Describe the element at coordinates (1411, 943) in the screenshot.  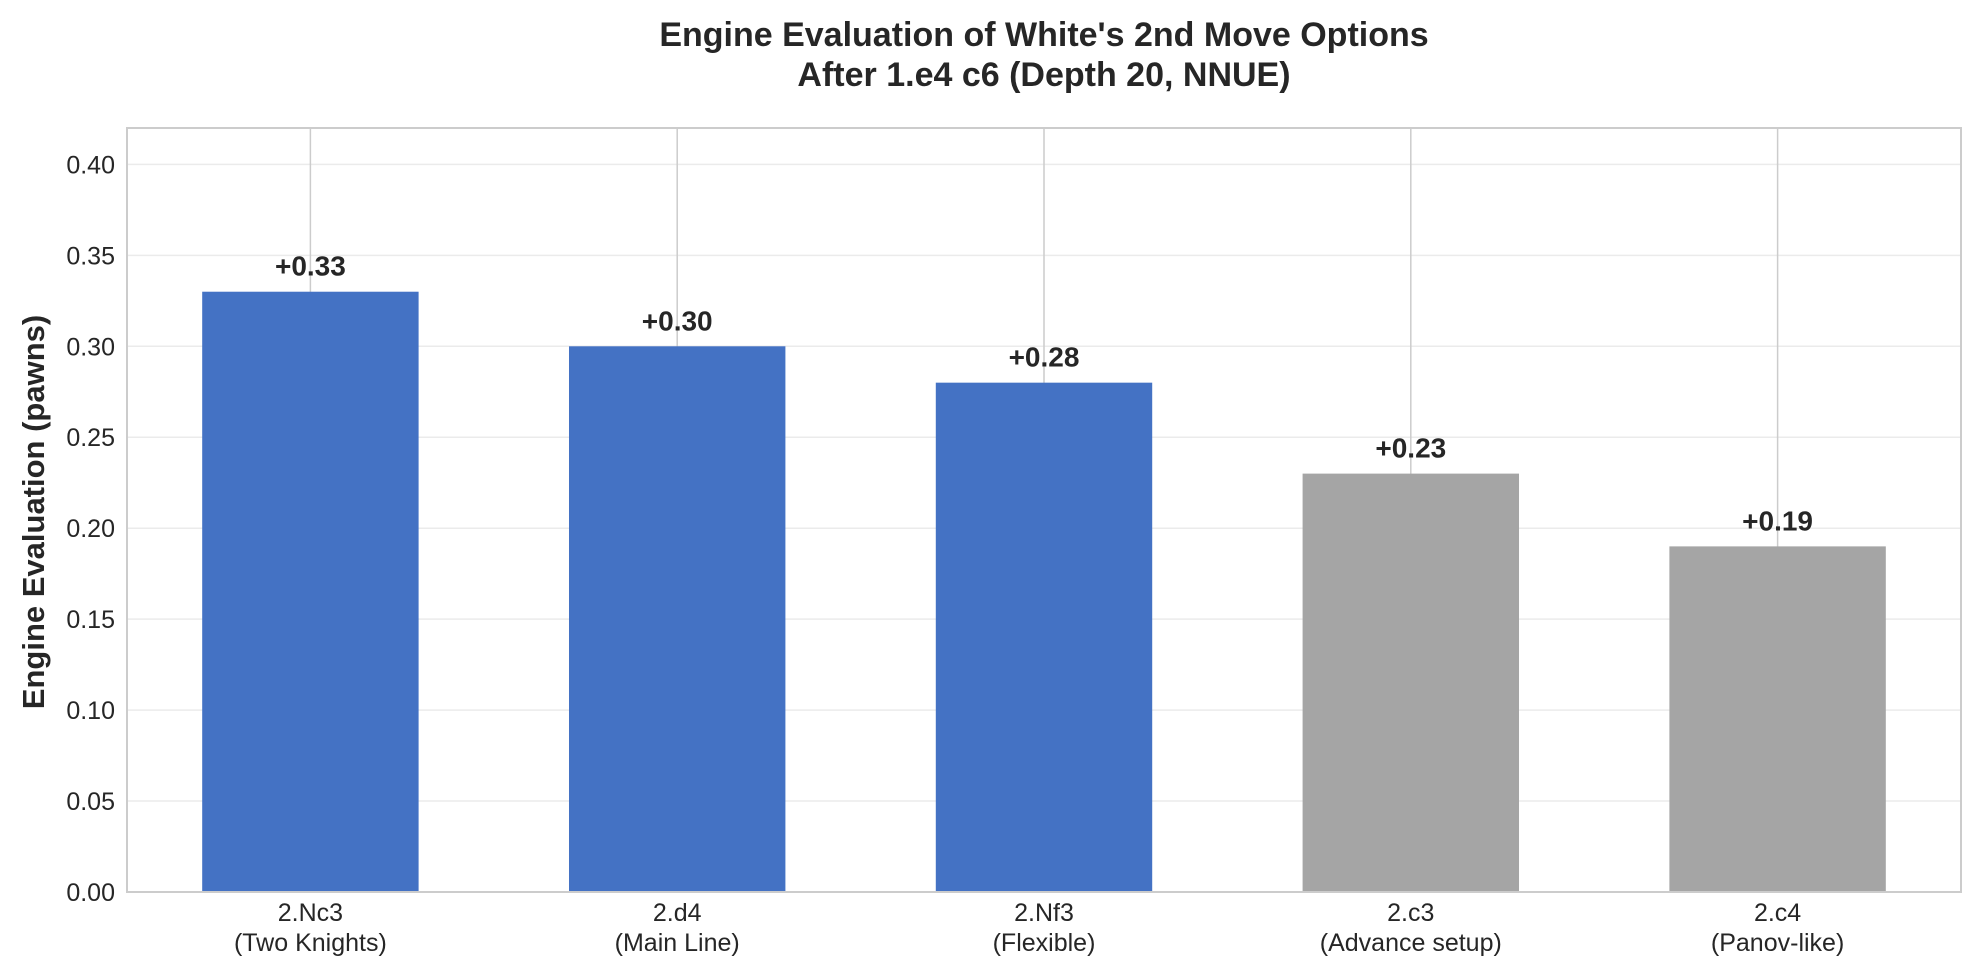
I see `x-tick-sublabel: (Advance setup)` at that location.